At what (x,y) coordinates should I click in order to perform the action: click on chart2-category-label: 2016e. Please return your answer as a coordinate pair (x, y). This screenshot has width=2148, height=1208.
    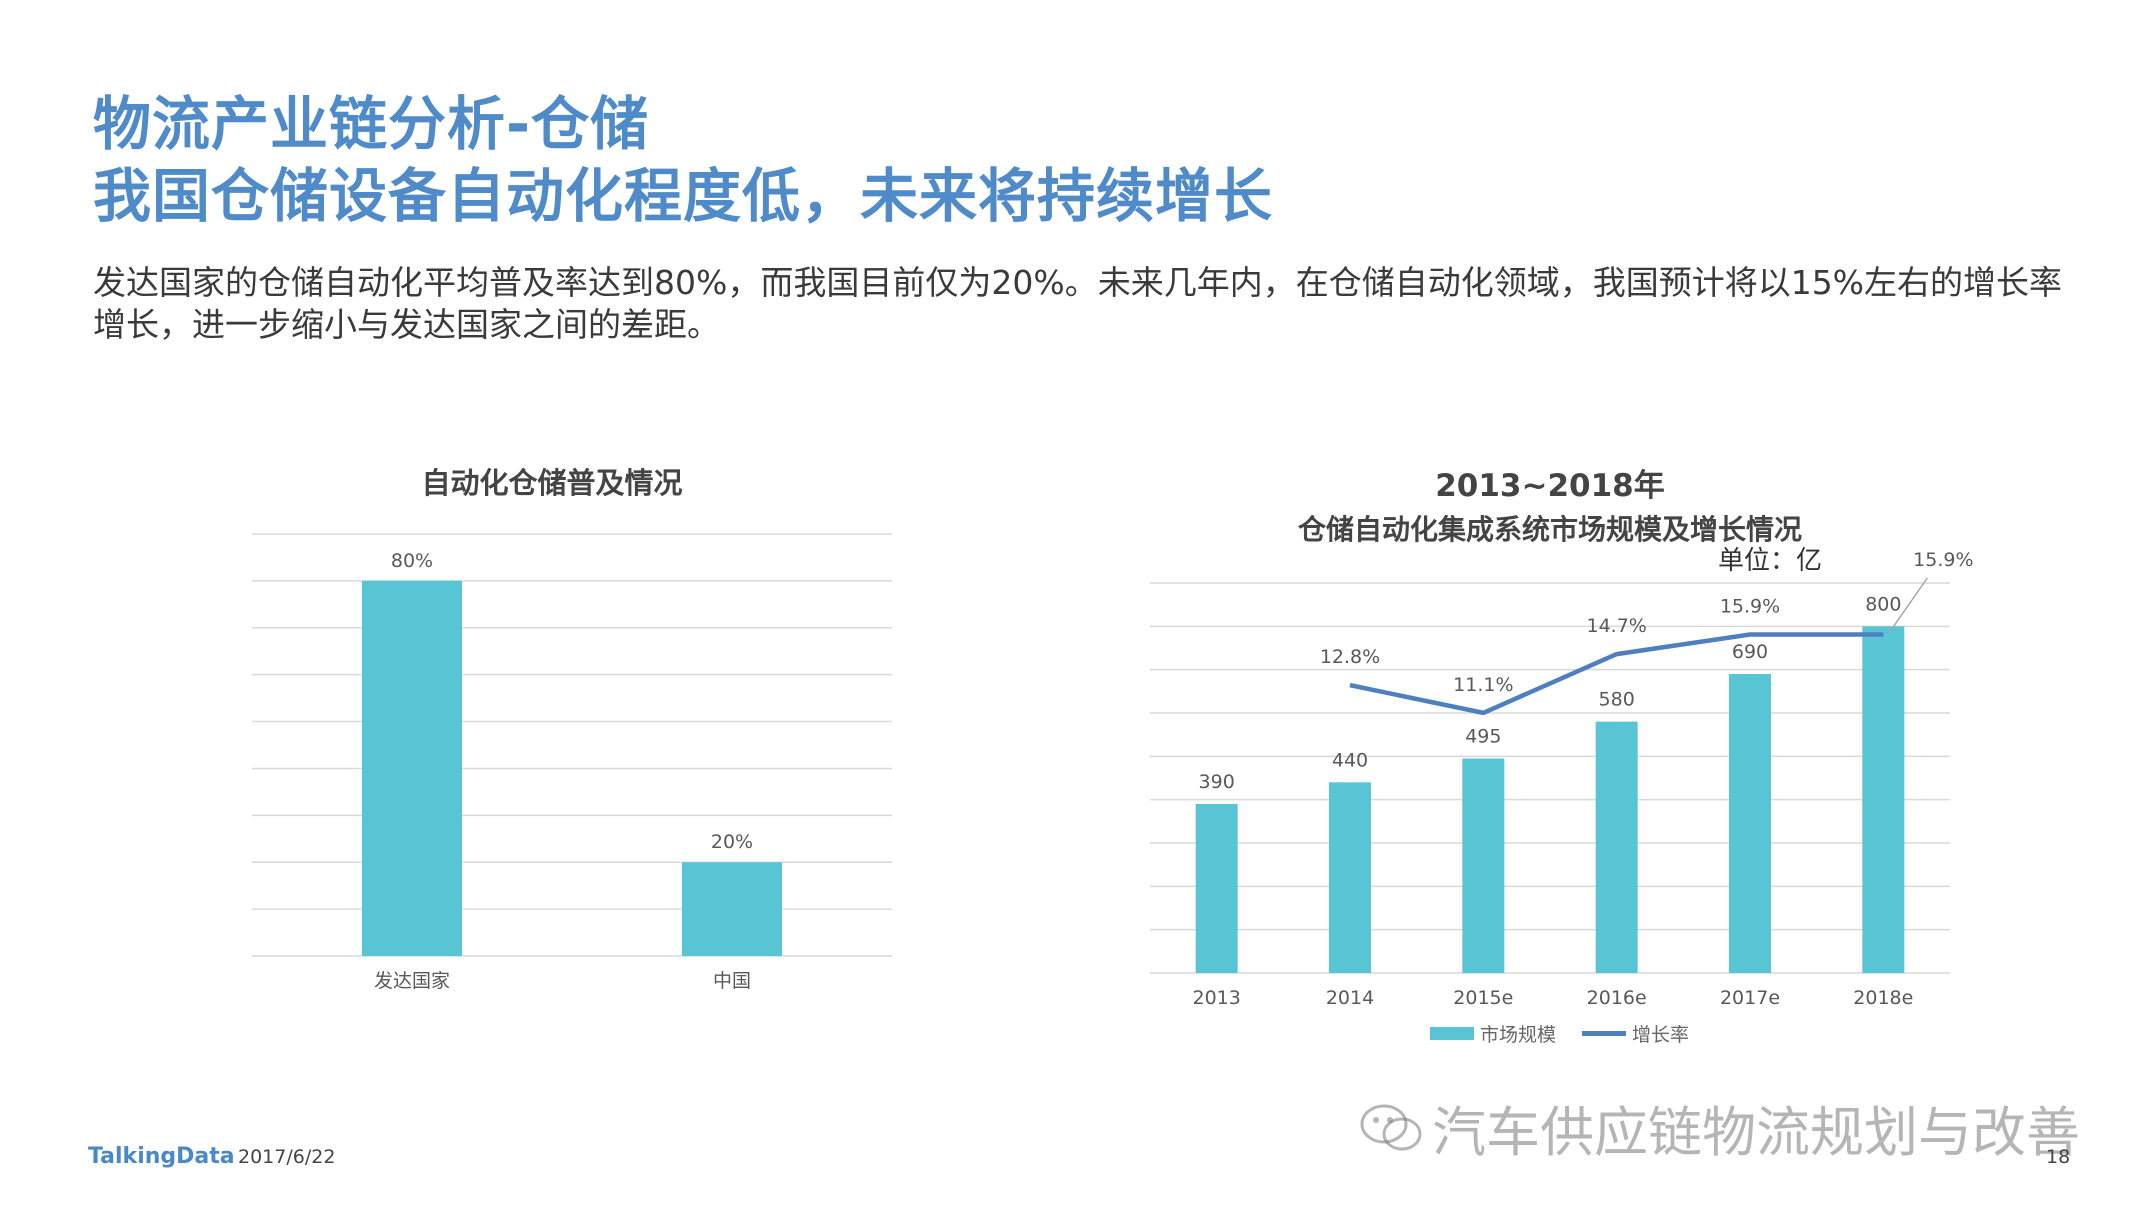
    Looking at the image, I should click on (1617, 998).